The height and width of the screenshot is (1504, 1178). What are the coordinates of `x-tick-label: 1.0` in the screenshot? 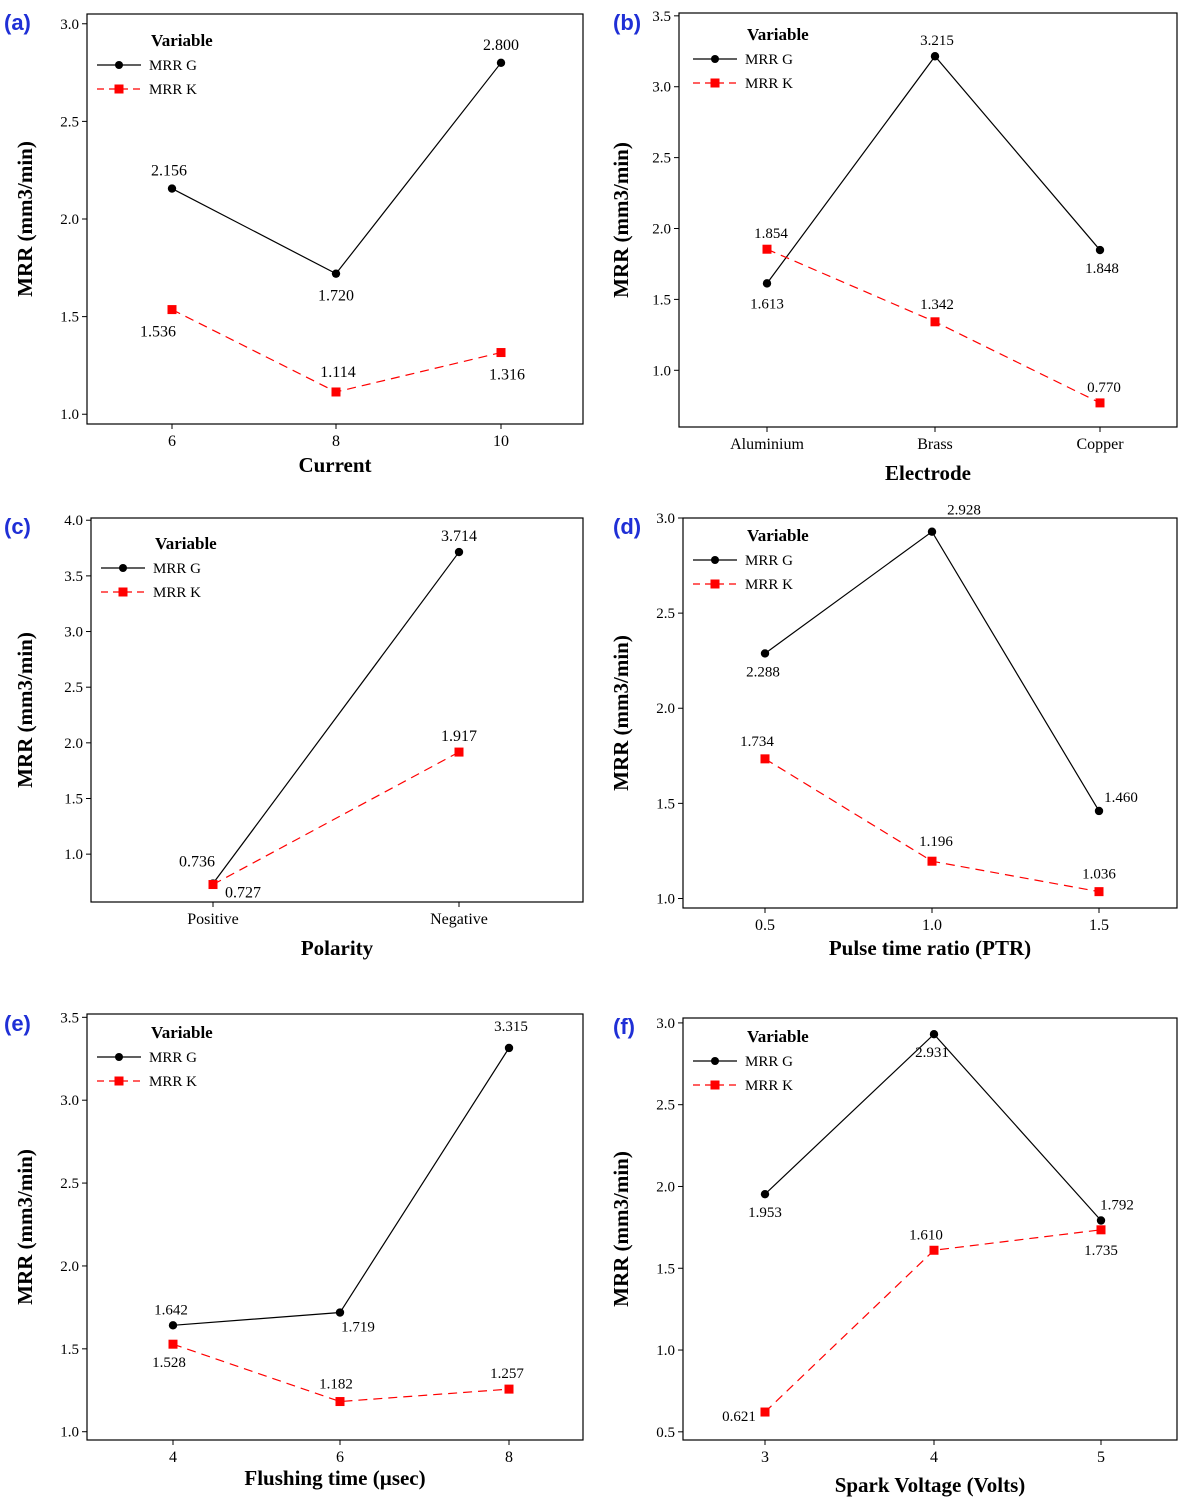 It's located at (932, 925).